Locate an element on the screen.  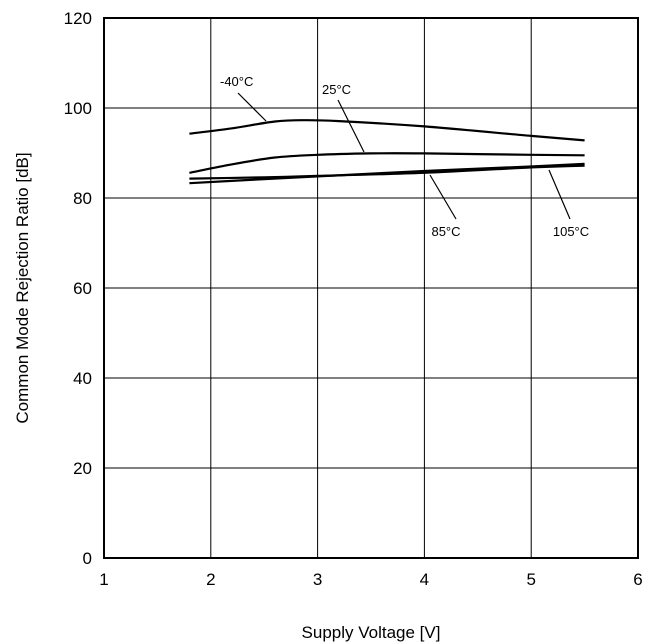
x-tick-label: 6 is located at coordinates (637, 579).